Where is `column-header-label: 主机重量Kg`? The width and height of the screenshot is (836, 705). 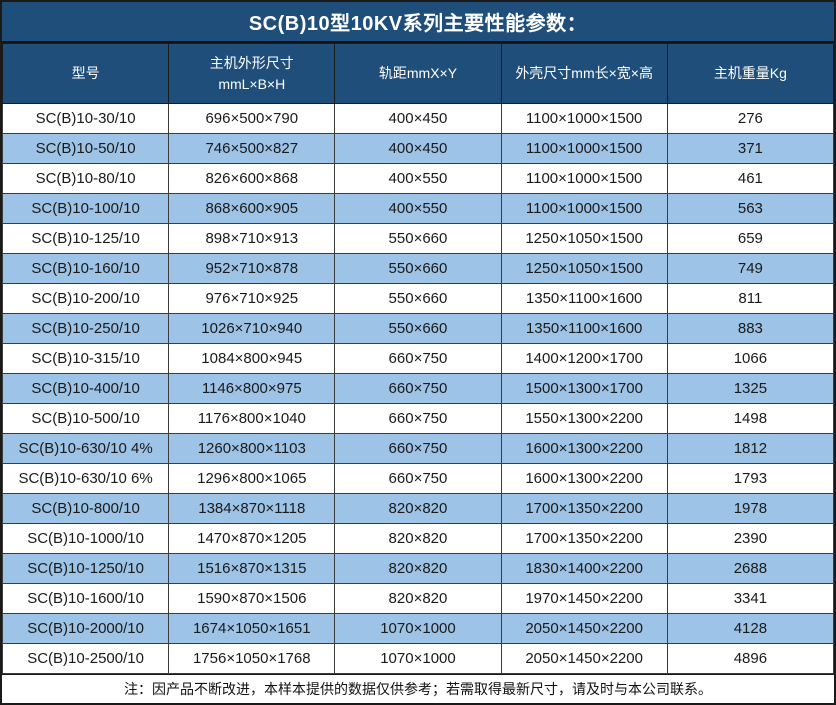
column-header-label: 主机重量Kg is located at coordinates (750, 73).